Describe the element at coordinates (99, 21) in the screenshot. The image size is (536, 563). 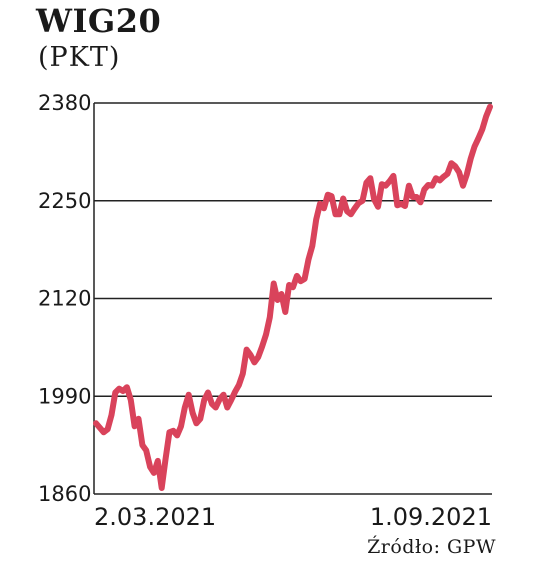
I see `chart-title: WIG20` at that location.